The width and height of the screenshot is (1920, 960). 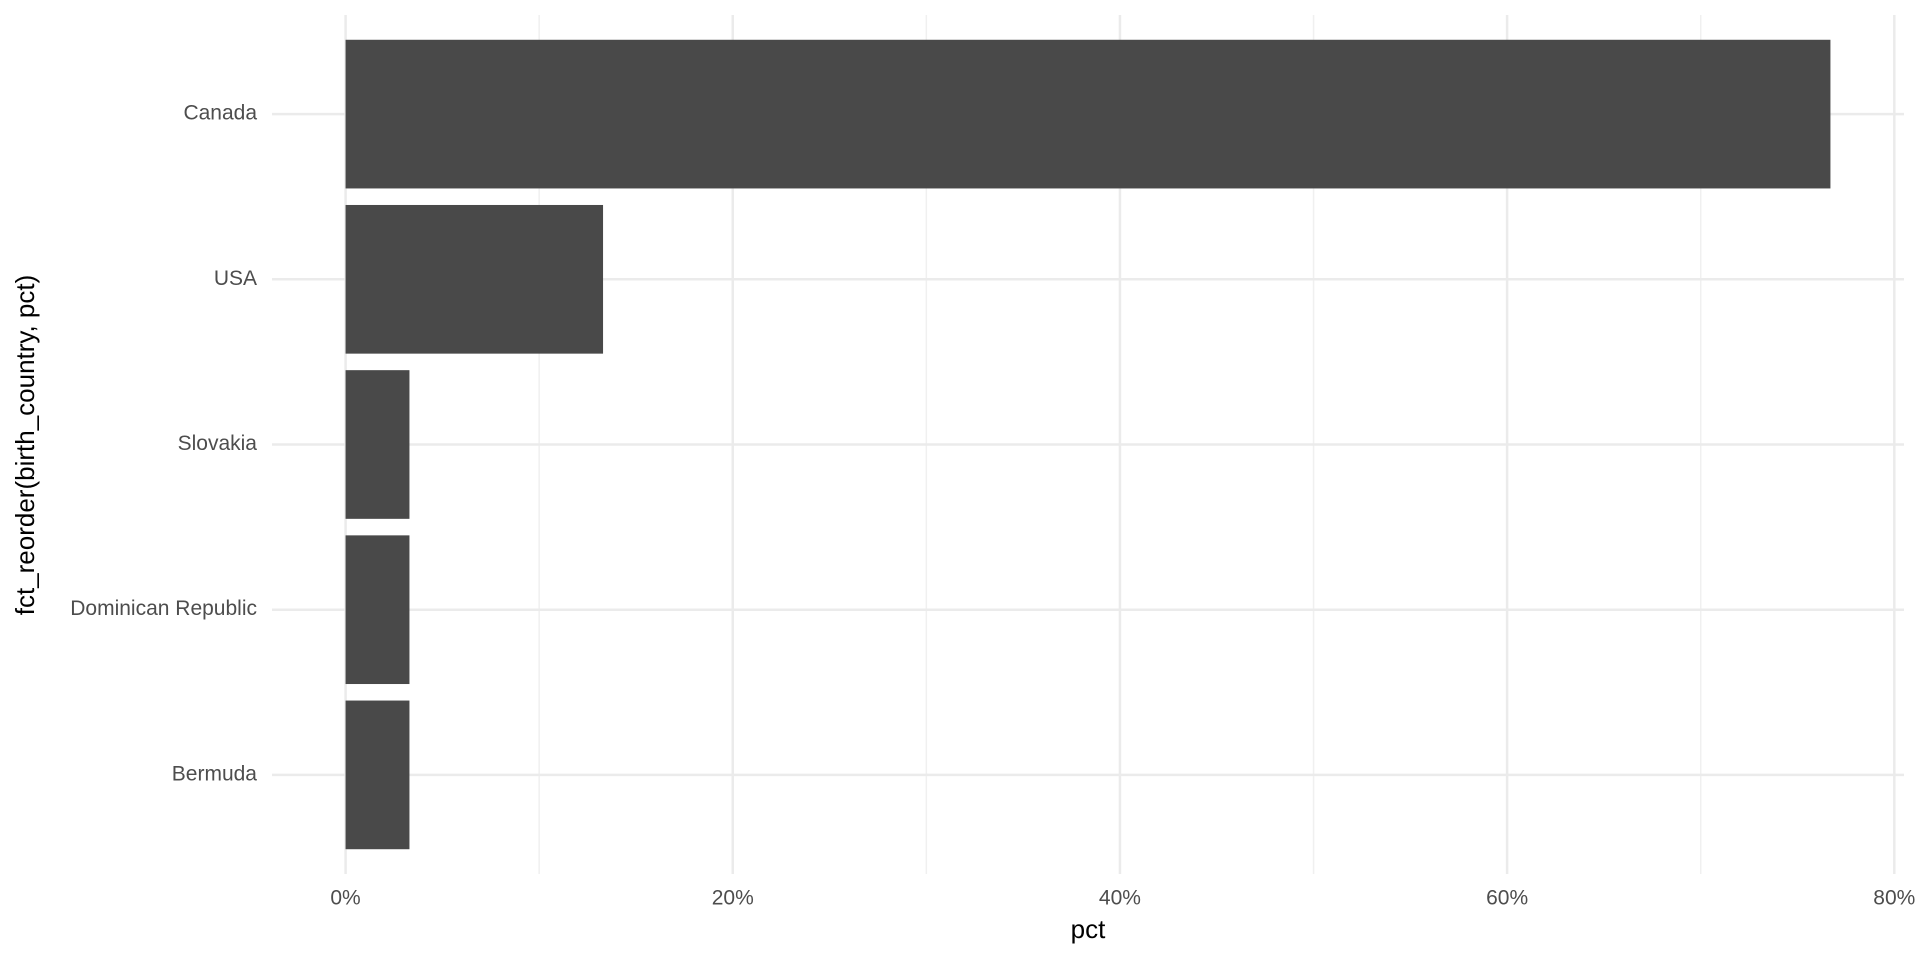 What do you see at coordinates (1894, 898) in the screenshot?
I see `x-tick-label: 80%` at bounding box center [1894, 898].